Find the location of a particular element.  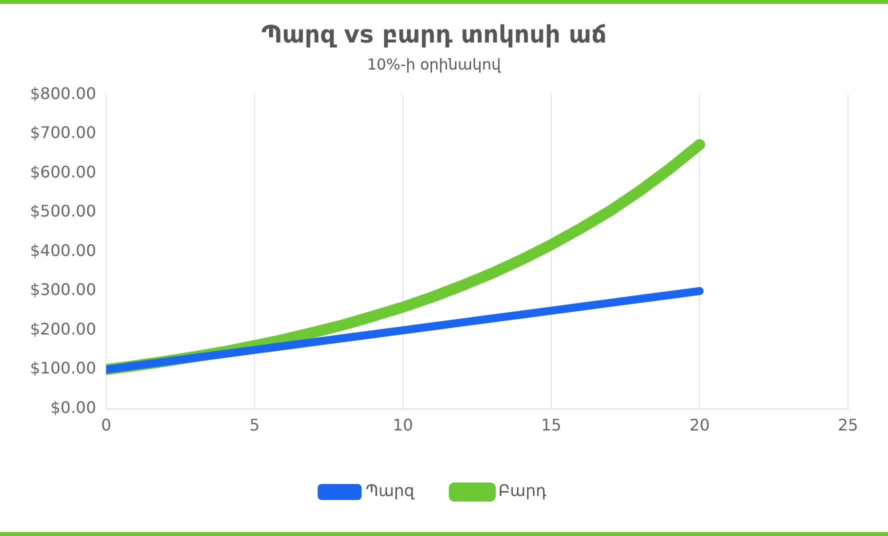

x-tick-label: 5 is located at coordinates (254, 425).